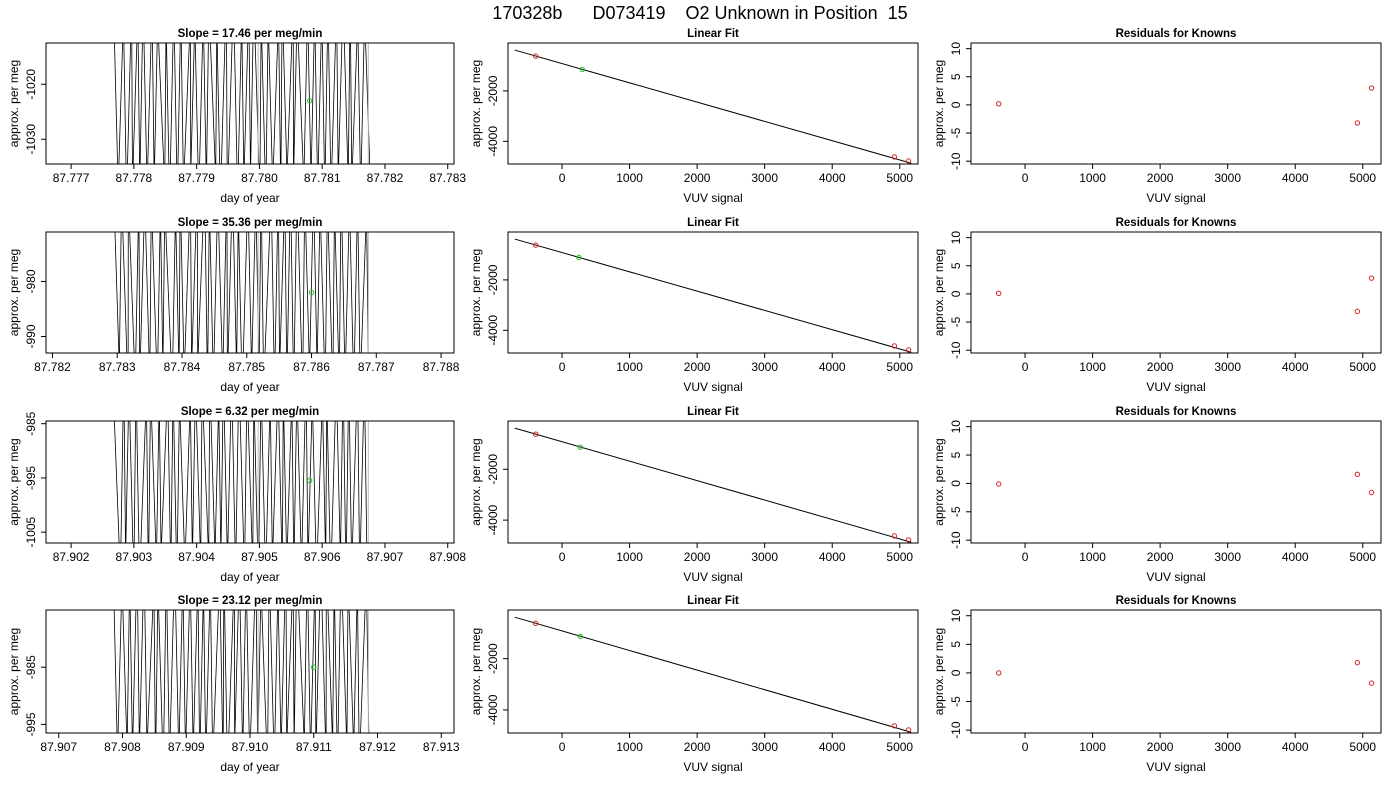 The image size is (1400, 800). I want to click on x-tick-label: 87.903, so click(134, 557).